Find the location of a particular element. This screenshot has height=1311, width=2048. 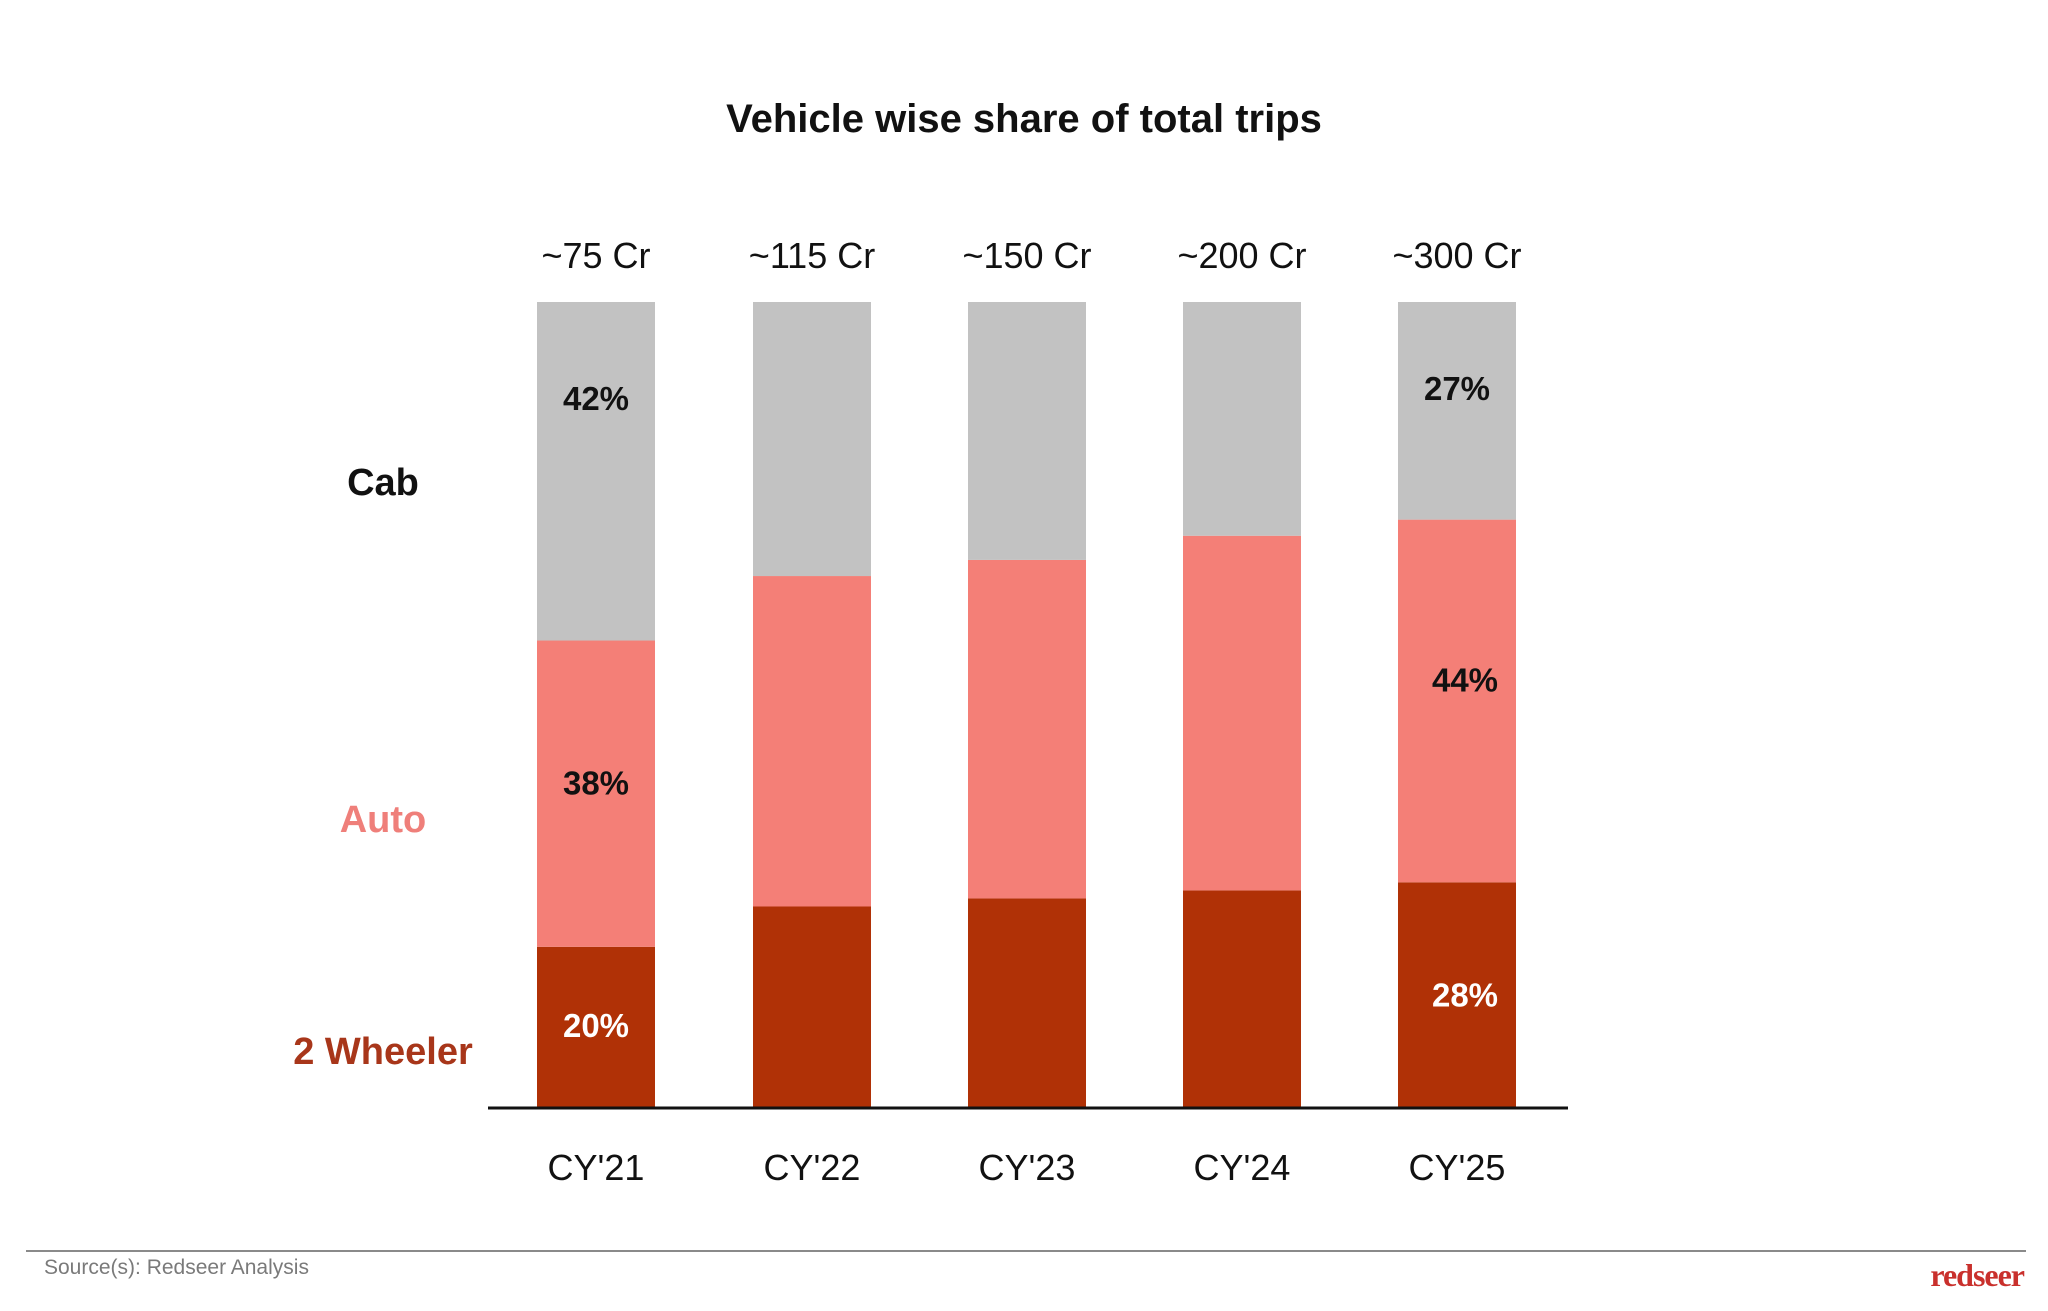

legend-label-2-wheeler: 2 Wheeler is located at coordinates (383, 1052).